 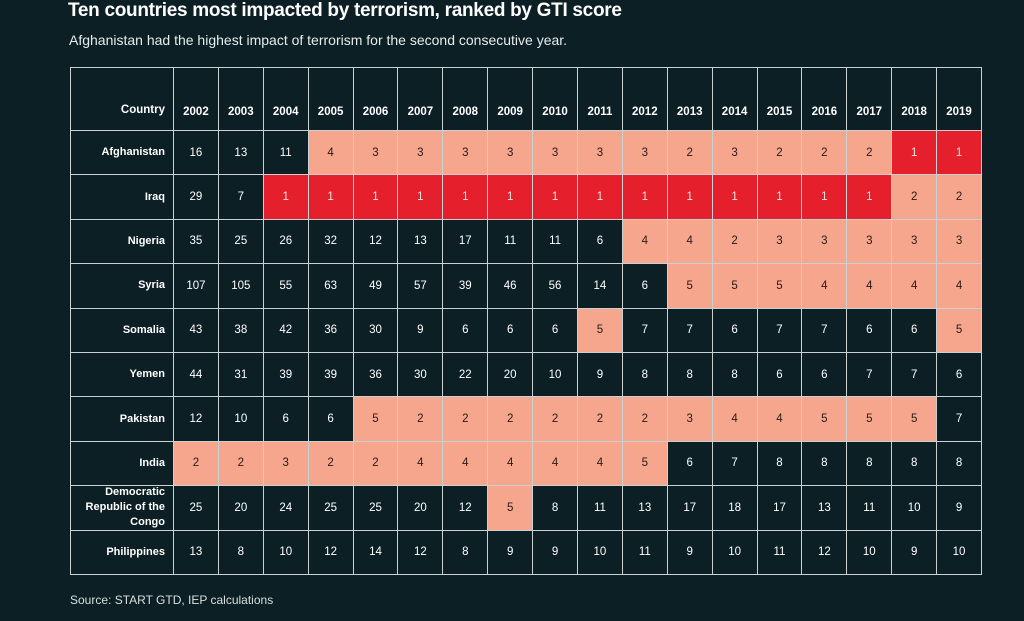 What do you see at coordinates (376, 286) in the screenshot?
I see `rank-cell: 49` at bounding box center [376, 286].